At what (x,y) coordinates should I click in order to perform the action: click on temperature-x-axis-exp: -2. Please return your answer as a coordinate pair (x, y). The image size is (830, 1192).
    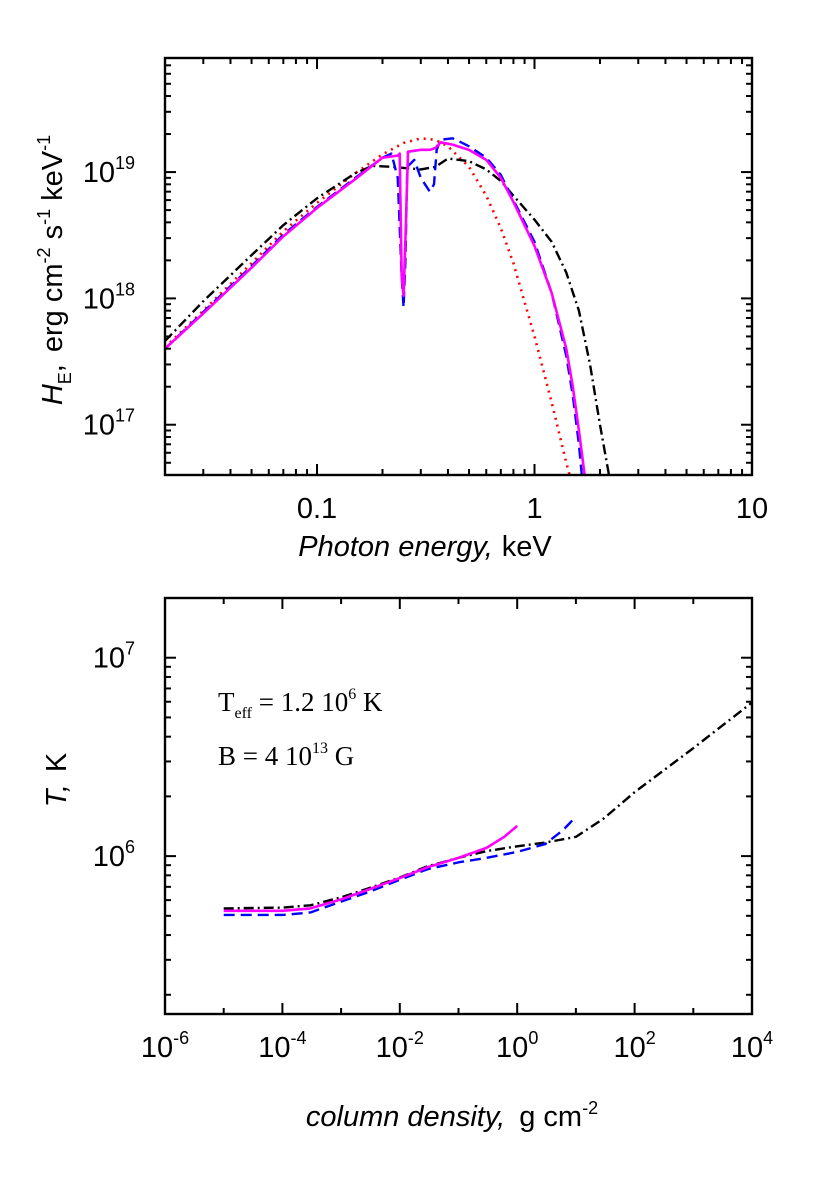
    Looking at the image, I should click on (590, 1108).